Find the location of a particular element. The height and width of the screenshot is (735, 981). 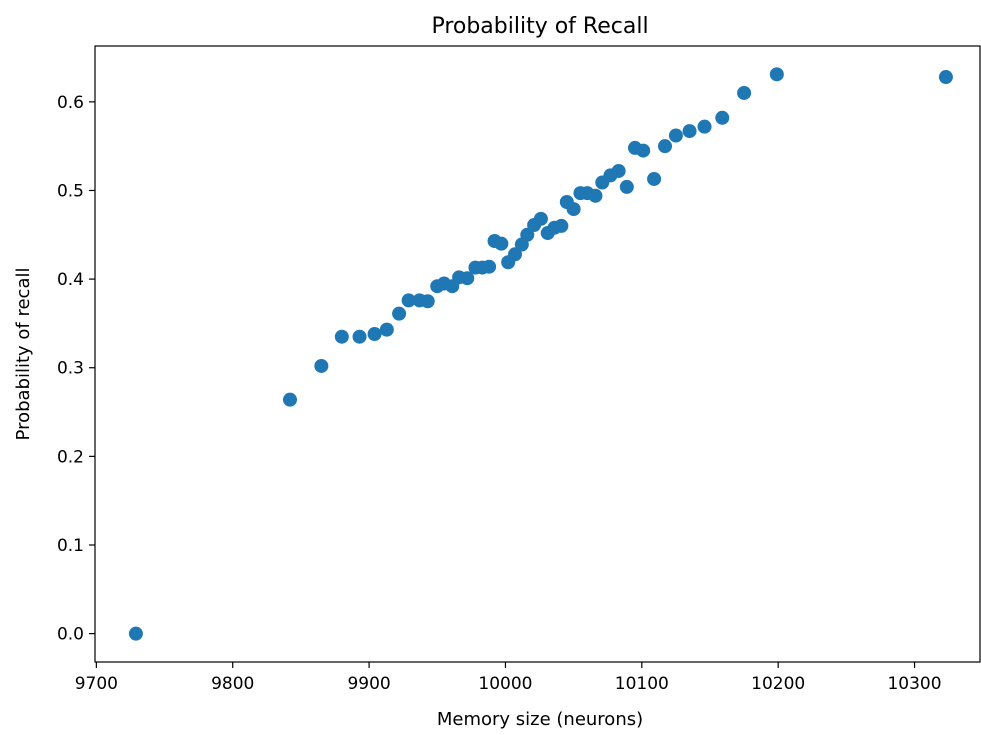

x-tick-label: 10000 is located at coordinates (505, 684).